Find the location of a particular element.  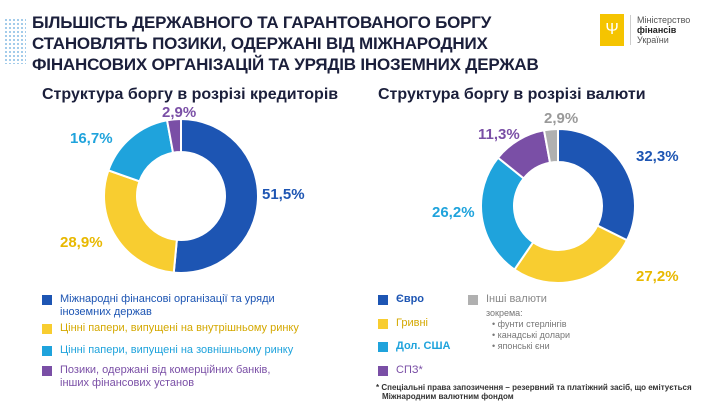

footnote-line: Міжнародним валютним фондом is located at coordinates (448, 396).